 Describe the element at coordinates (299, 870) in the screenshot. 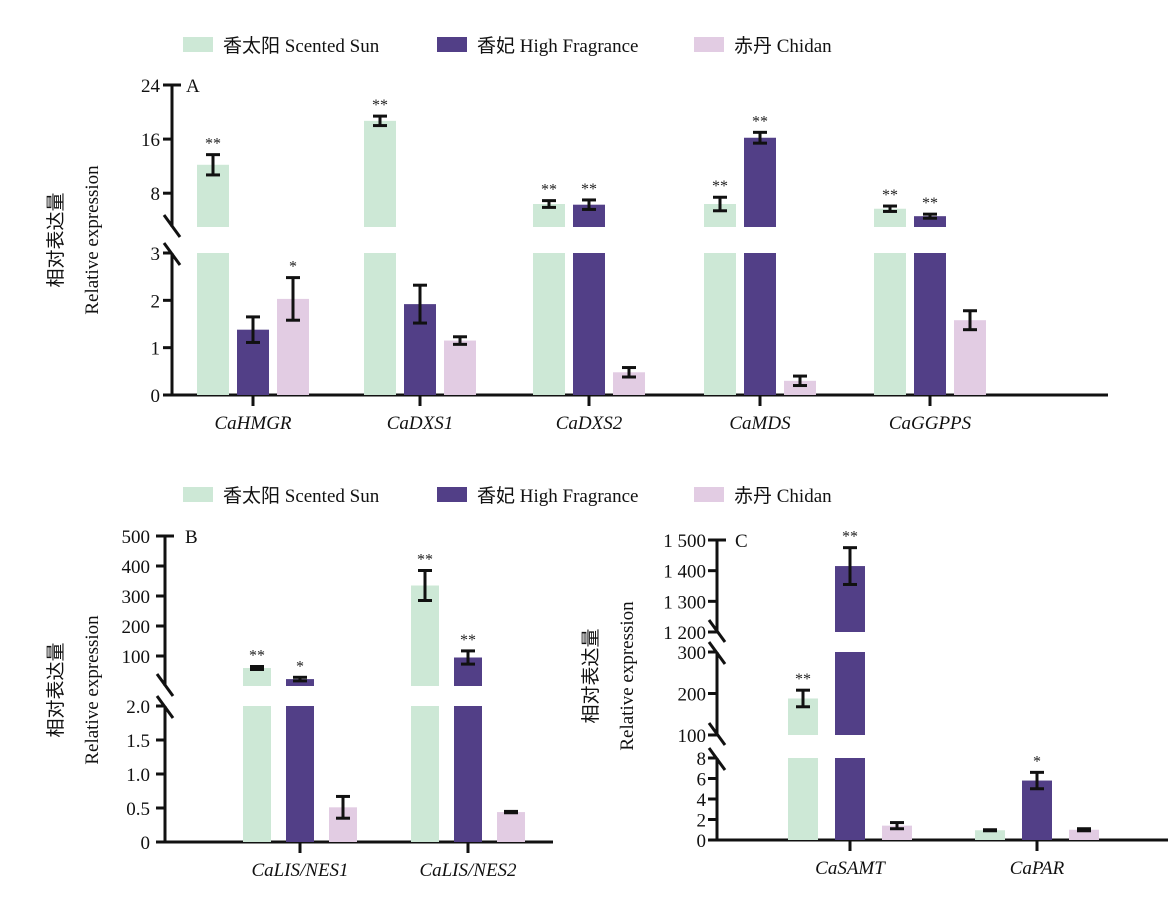

I see `panel-b-category-label: CaLIS/NES1` at that location.